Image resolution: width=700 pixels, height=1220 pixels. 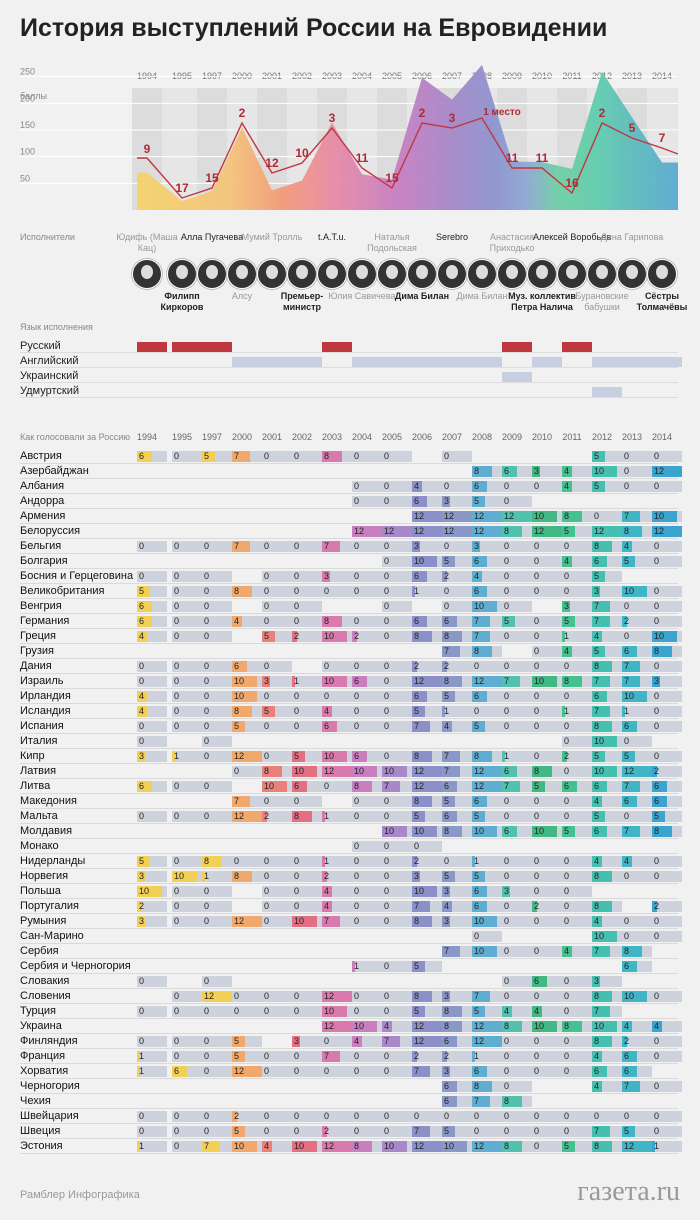 I want to click on vote-cell: 3, so click(x=547, y=471).